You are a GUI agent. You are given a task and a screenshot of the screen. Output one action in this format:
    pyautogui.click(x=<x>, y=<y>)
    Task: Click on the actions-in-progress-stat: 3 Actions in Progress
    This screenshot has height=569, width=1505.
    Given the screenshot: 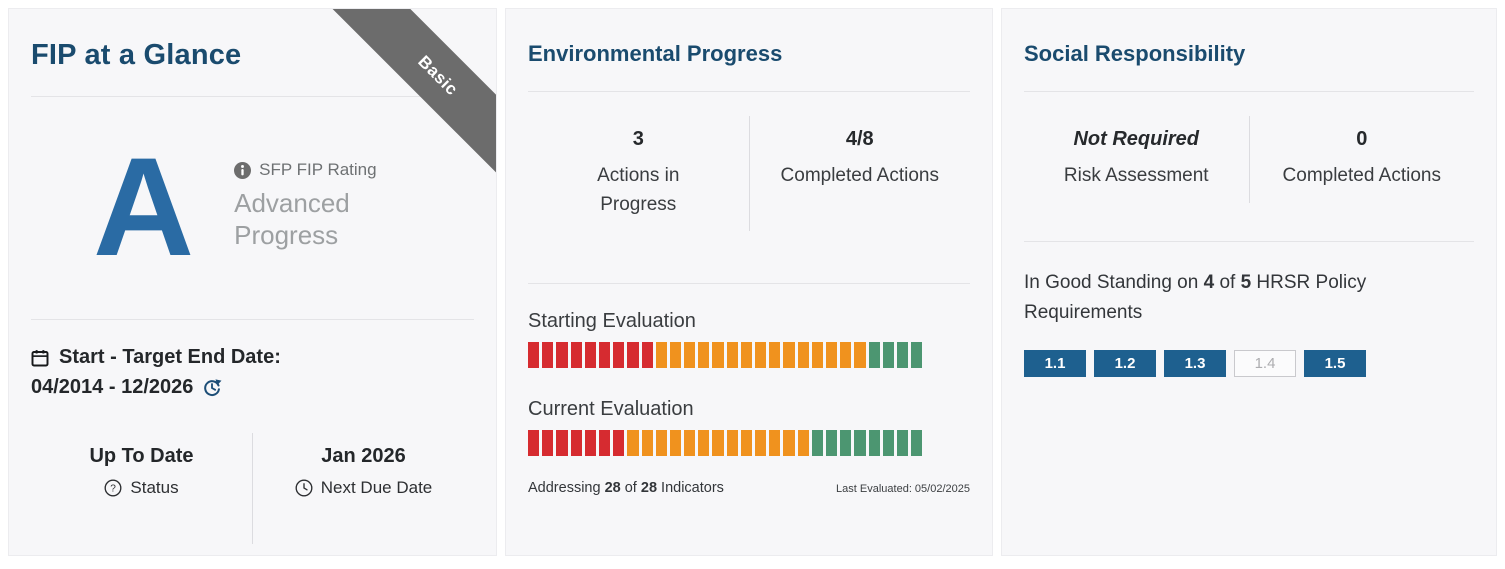 What is the action you would take?
    pyautogui.click(x=638, y=173)
    